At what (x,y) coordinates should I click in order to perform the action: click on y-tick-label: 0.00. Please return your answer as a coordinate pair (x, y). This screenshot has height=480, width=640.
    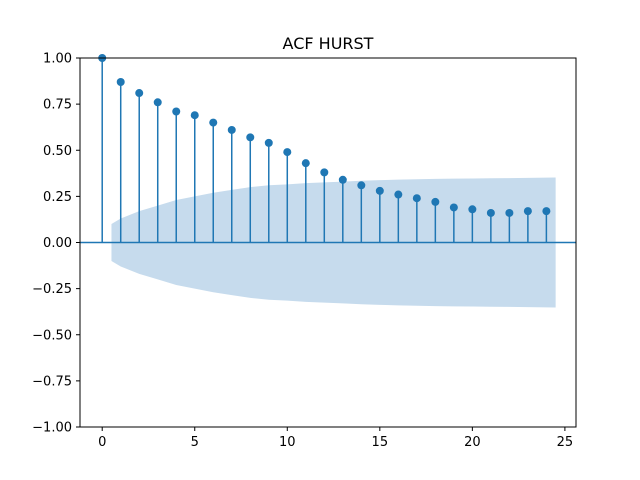
    Looking at the image, I should click on (57, 243).